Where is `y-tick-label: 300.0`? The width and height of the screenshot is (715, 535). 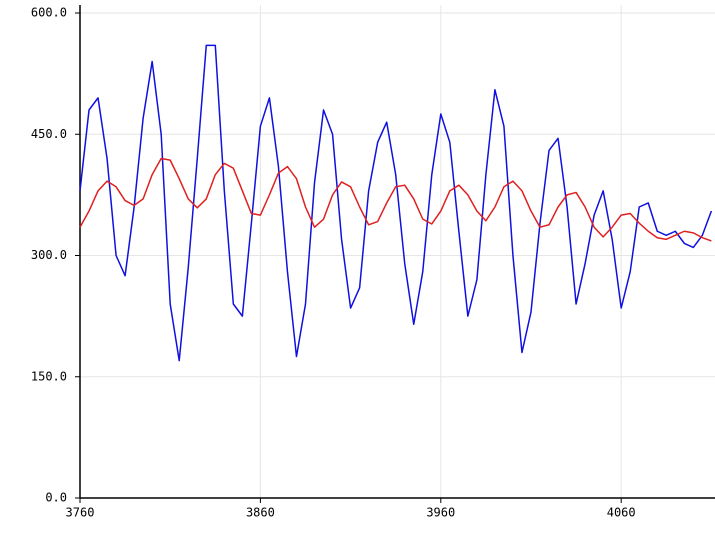 y-tick-label: 300.0 is located at coordinates (49, 255).